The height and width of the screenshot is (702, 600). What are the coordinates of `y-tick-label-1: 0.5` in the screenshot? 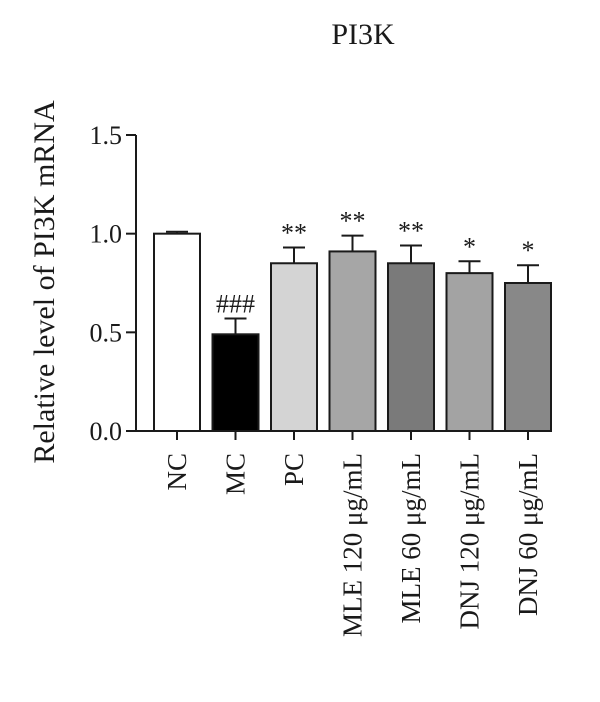 It's located at (106, 332).